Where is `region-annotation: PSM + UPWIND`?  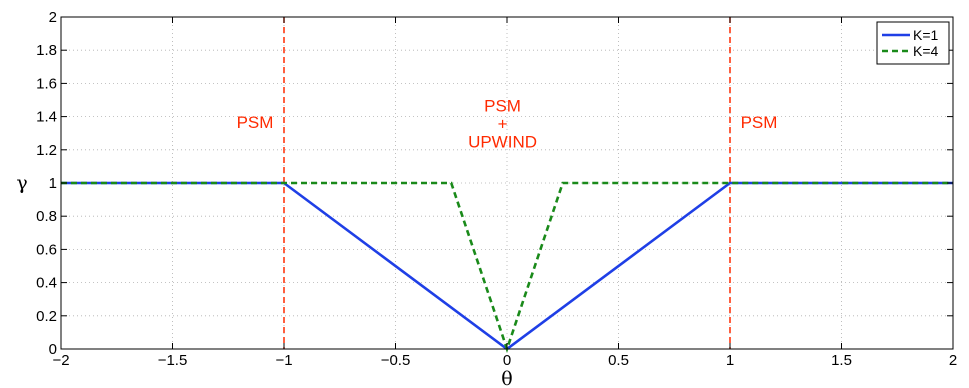
region-annotation: PSM + UPWIND is located at coordinates (502, 124).